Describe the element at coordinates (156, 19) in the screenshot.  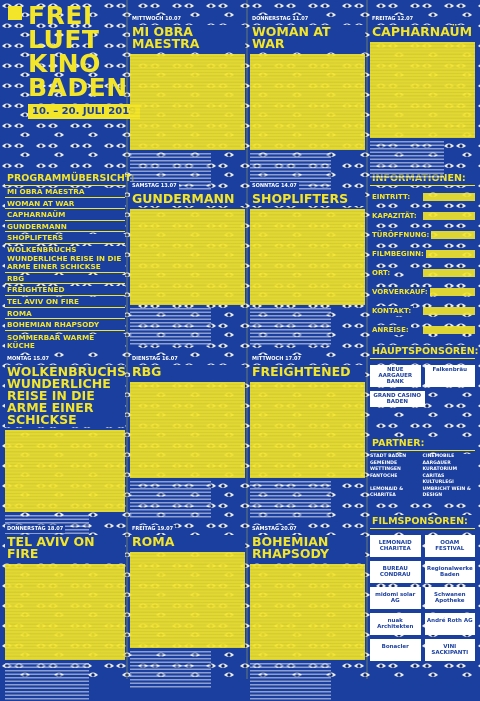
I see `film-day: MITTWOCH 10.07` at that location.